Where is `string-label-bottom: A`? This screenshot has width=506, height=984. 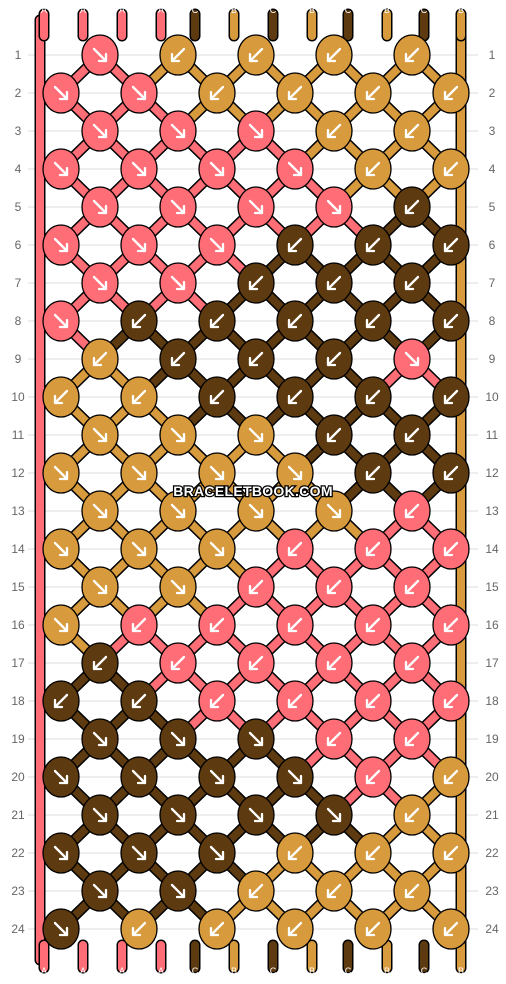
string-label-bottom: A is located at coordinates (83, 971).